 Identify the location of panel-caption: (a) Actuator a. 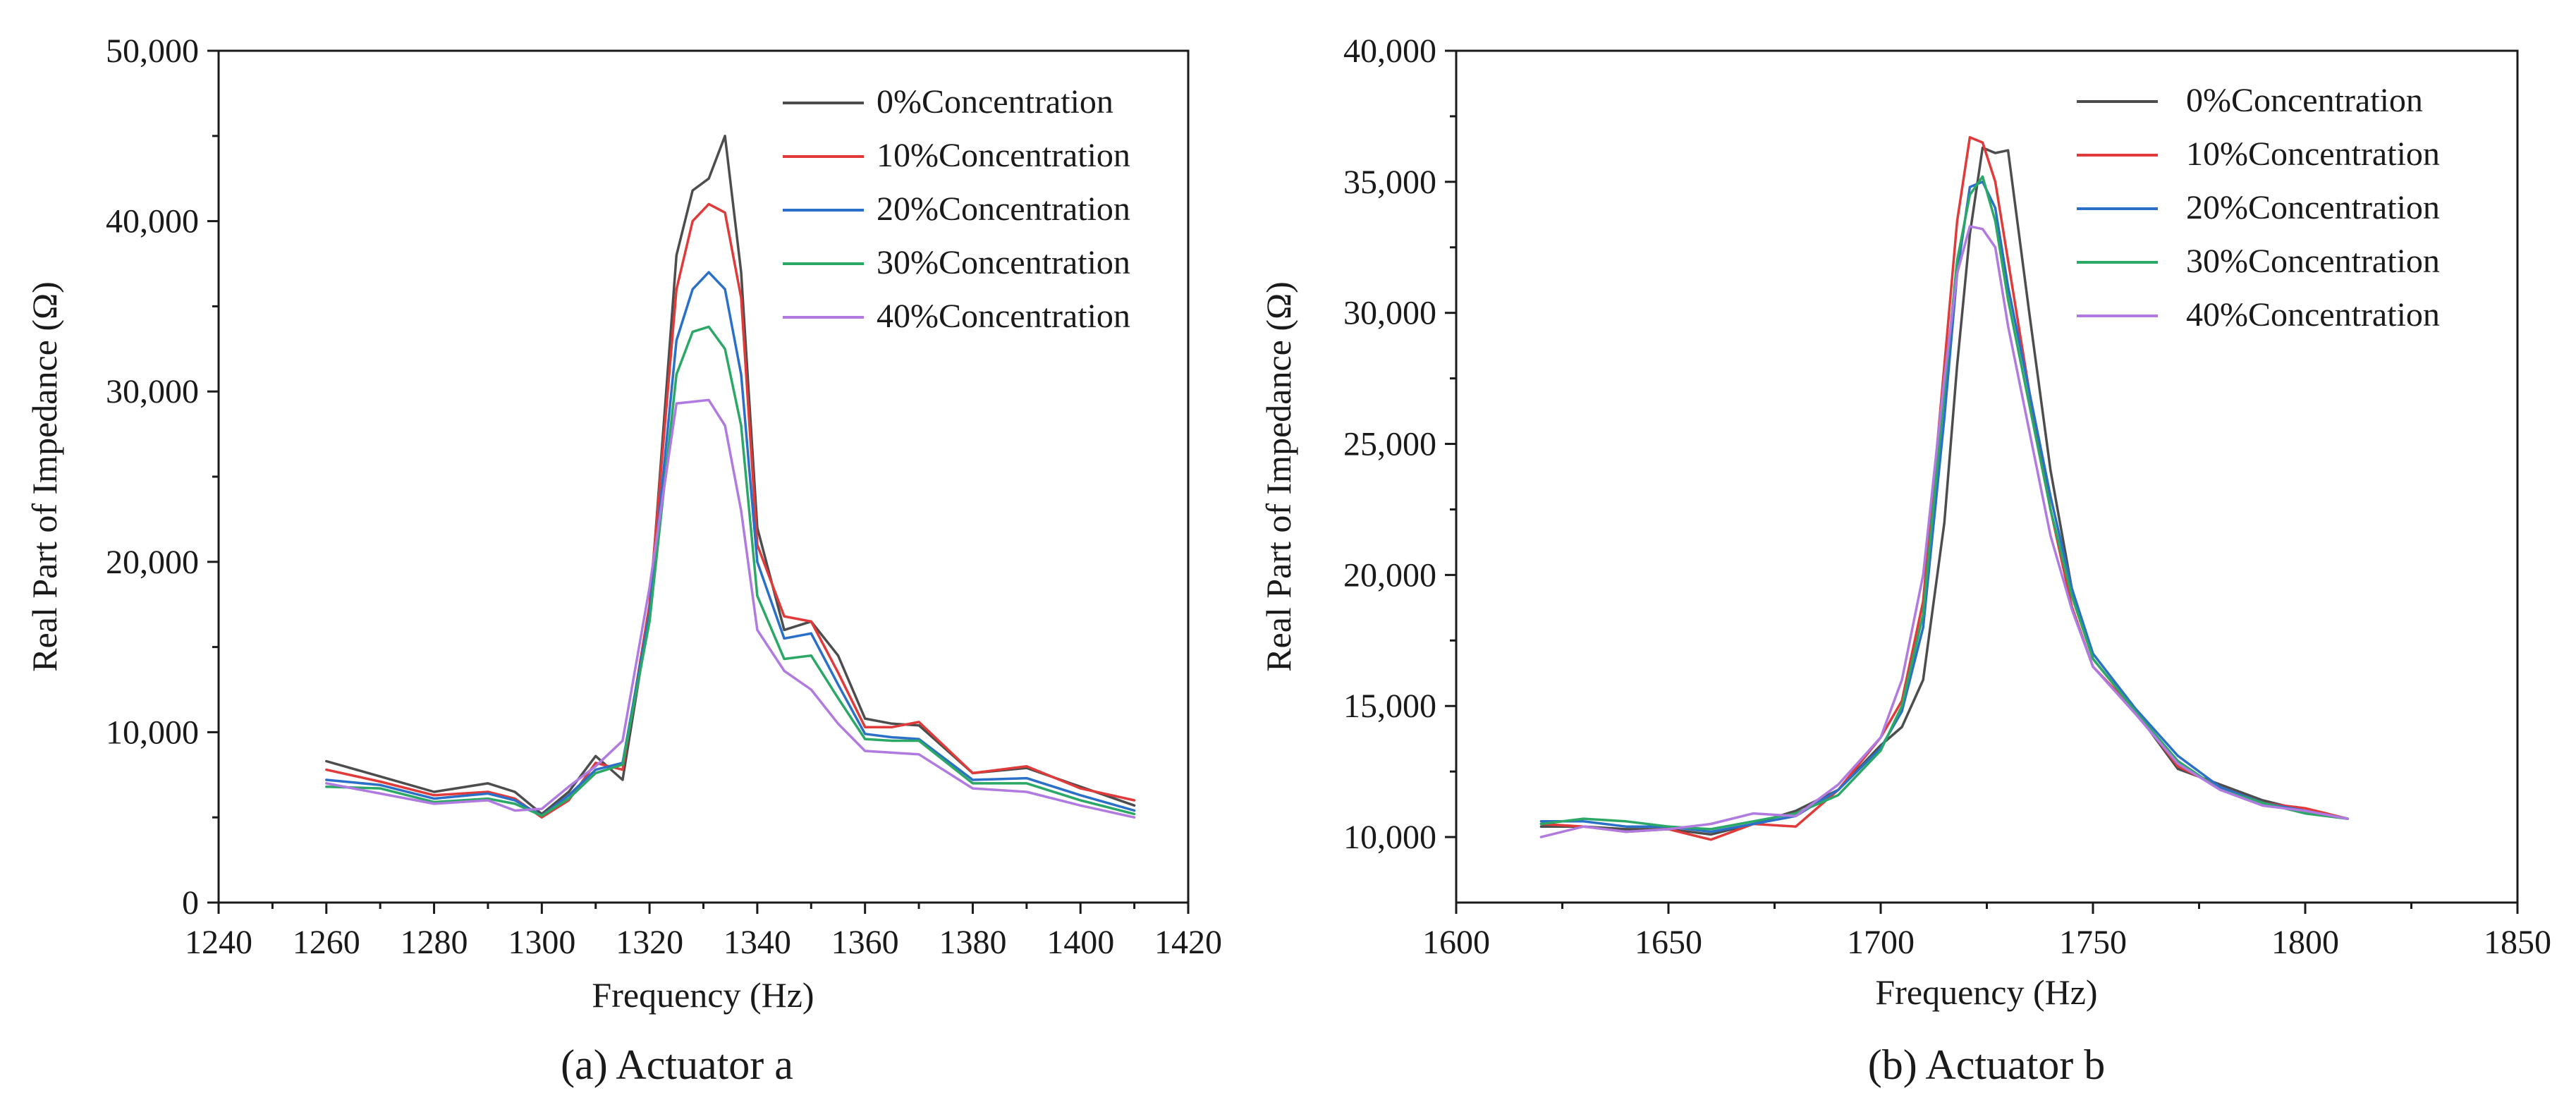
(677, 1065).